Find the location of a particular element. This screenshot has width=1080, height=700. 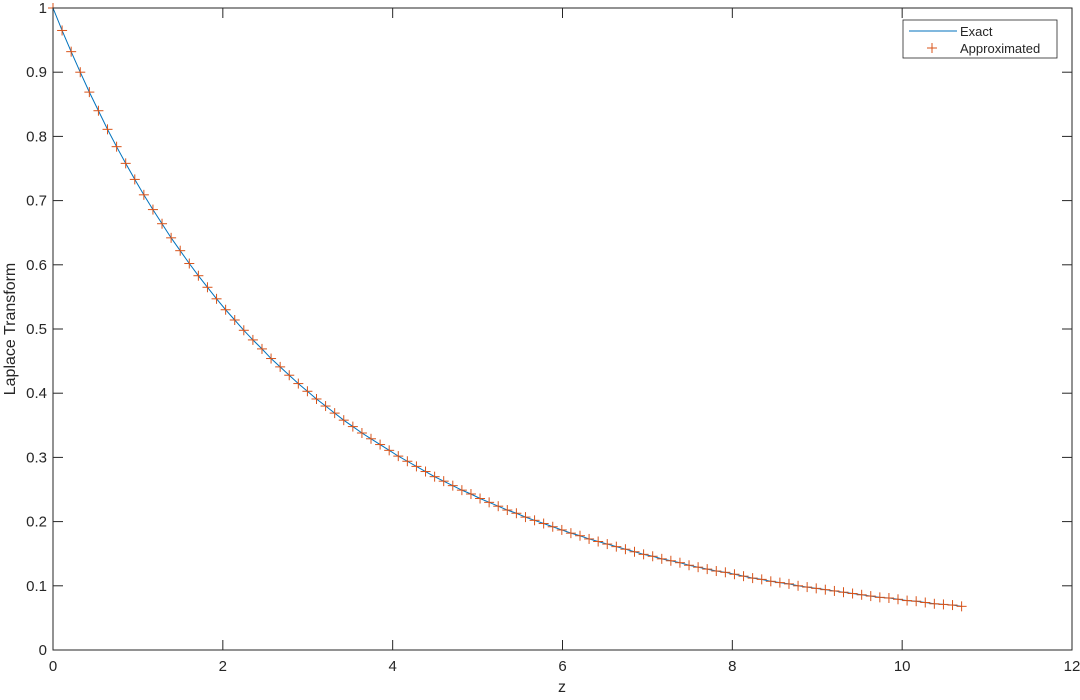

y-tick-label: 0.8 is located at coordinates (36, 136).